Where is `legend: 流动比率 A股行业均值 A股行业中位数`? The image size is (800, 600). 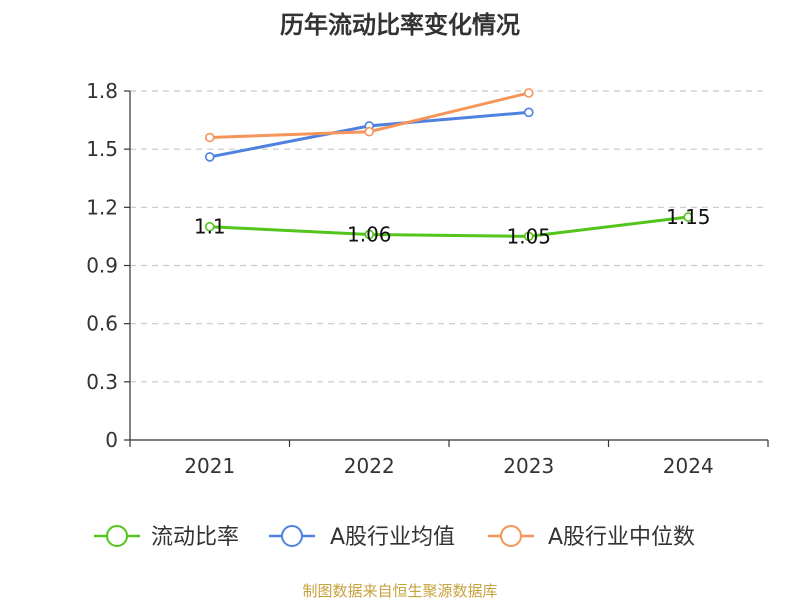 legend: 流动比率 A股行业均值 A股行业中位数 is located at coordinates (394, 537).